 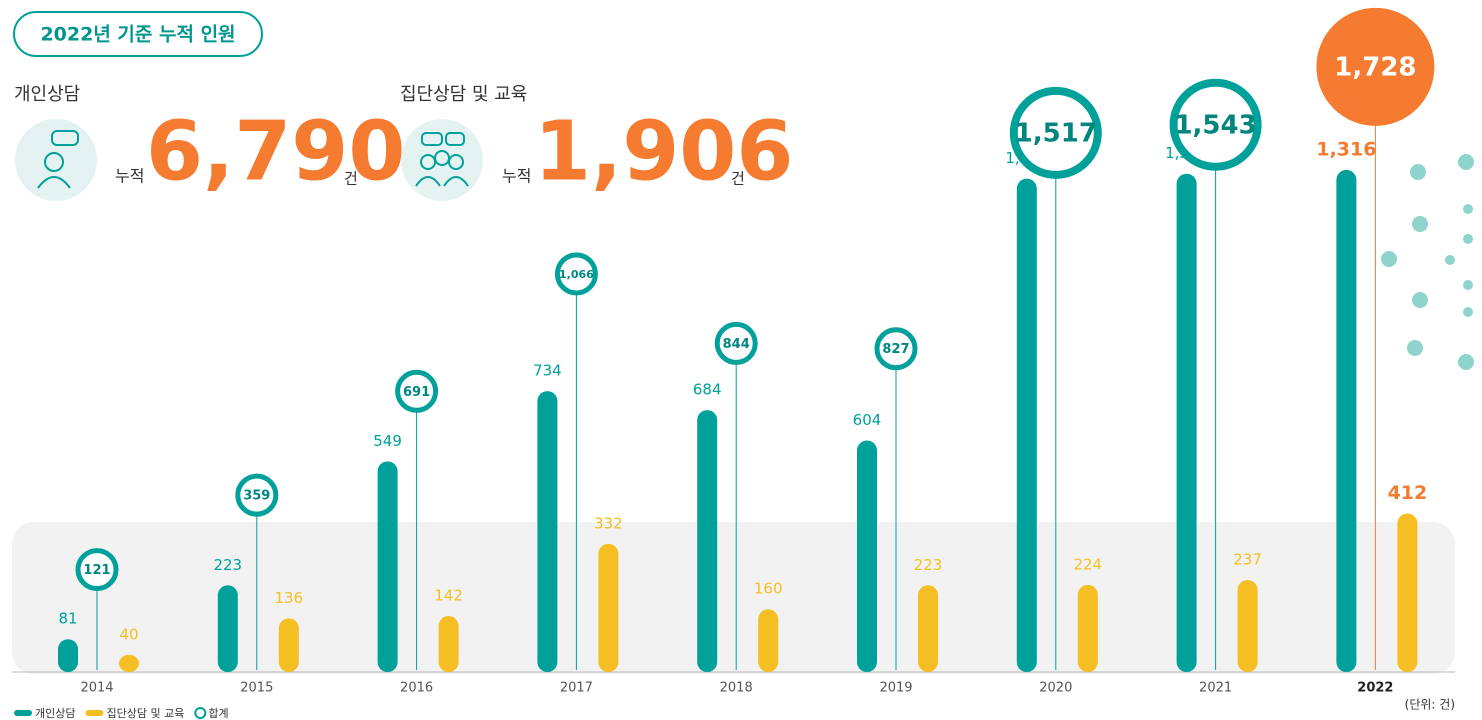 I want to click on value-label: 224, so click(x=1087, y=564).